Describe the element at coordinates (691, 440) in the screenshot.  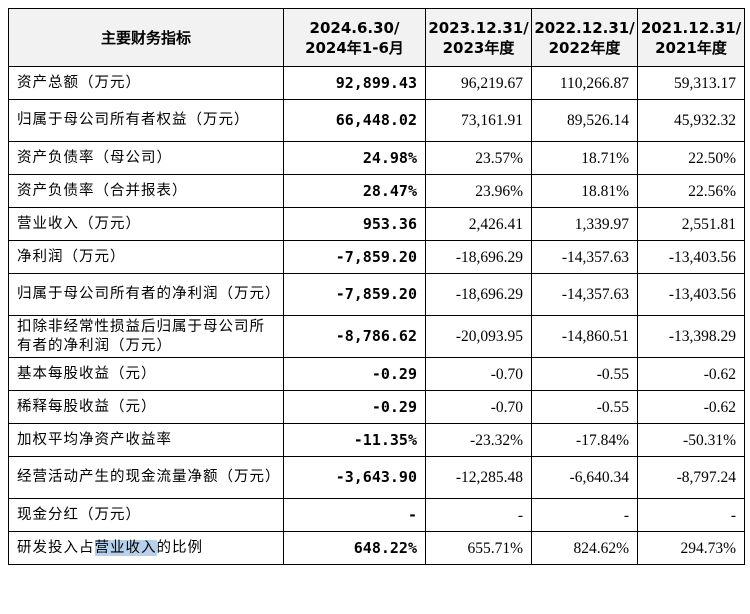
I see `value-2021: -50.31%` at that location.